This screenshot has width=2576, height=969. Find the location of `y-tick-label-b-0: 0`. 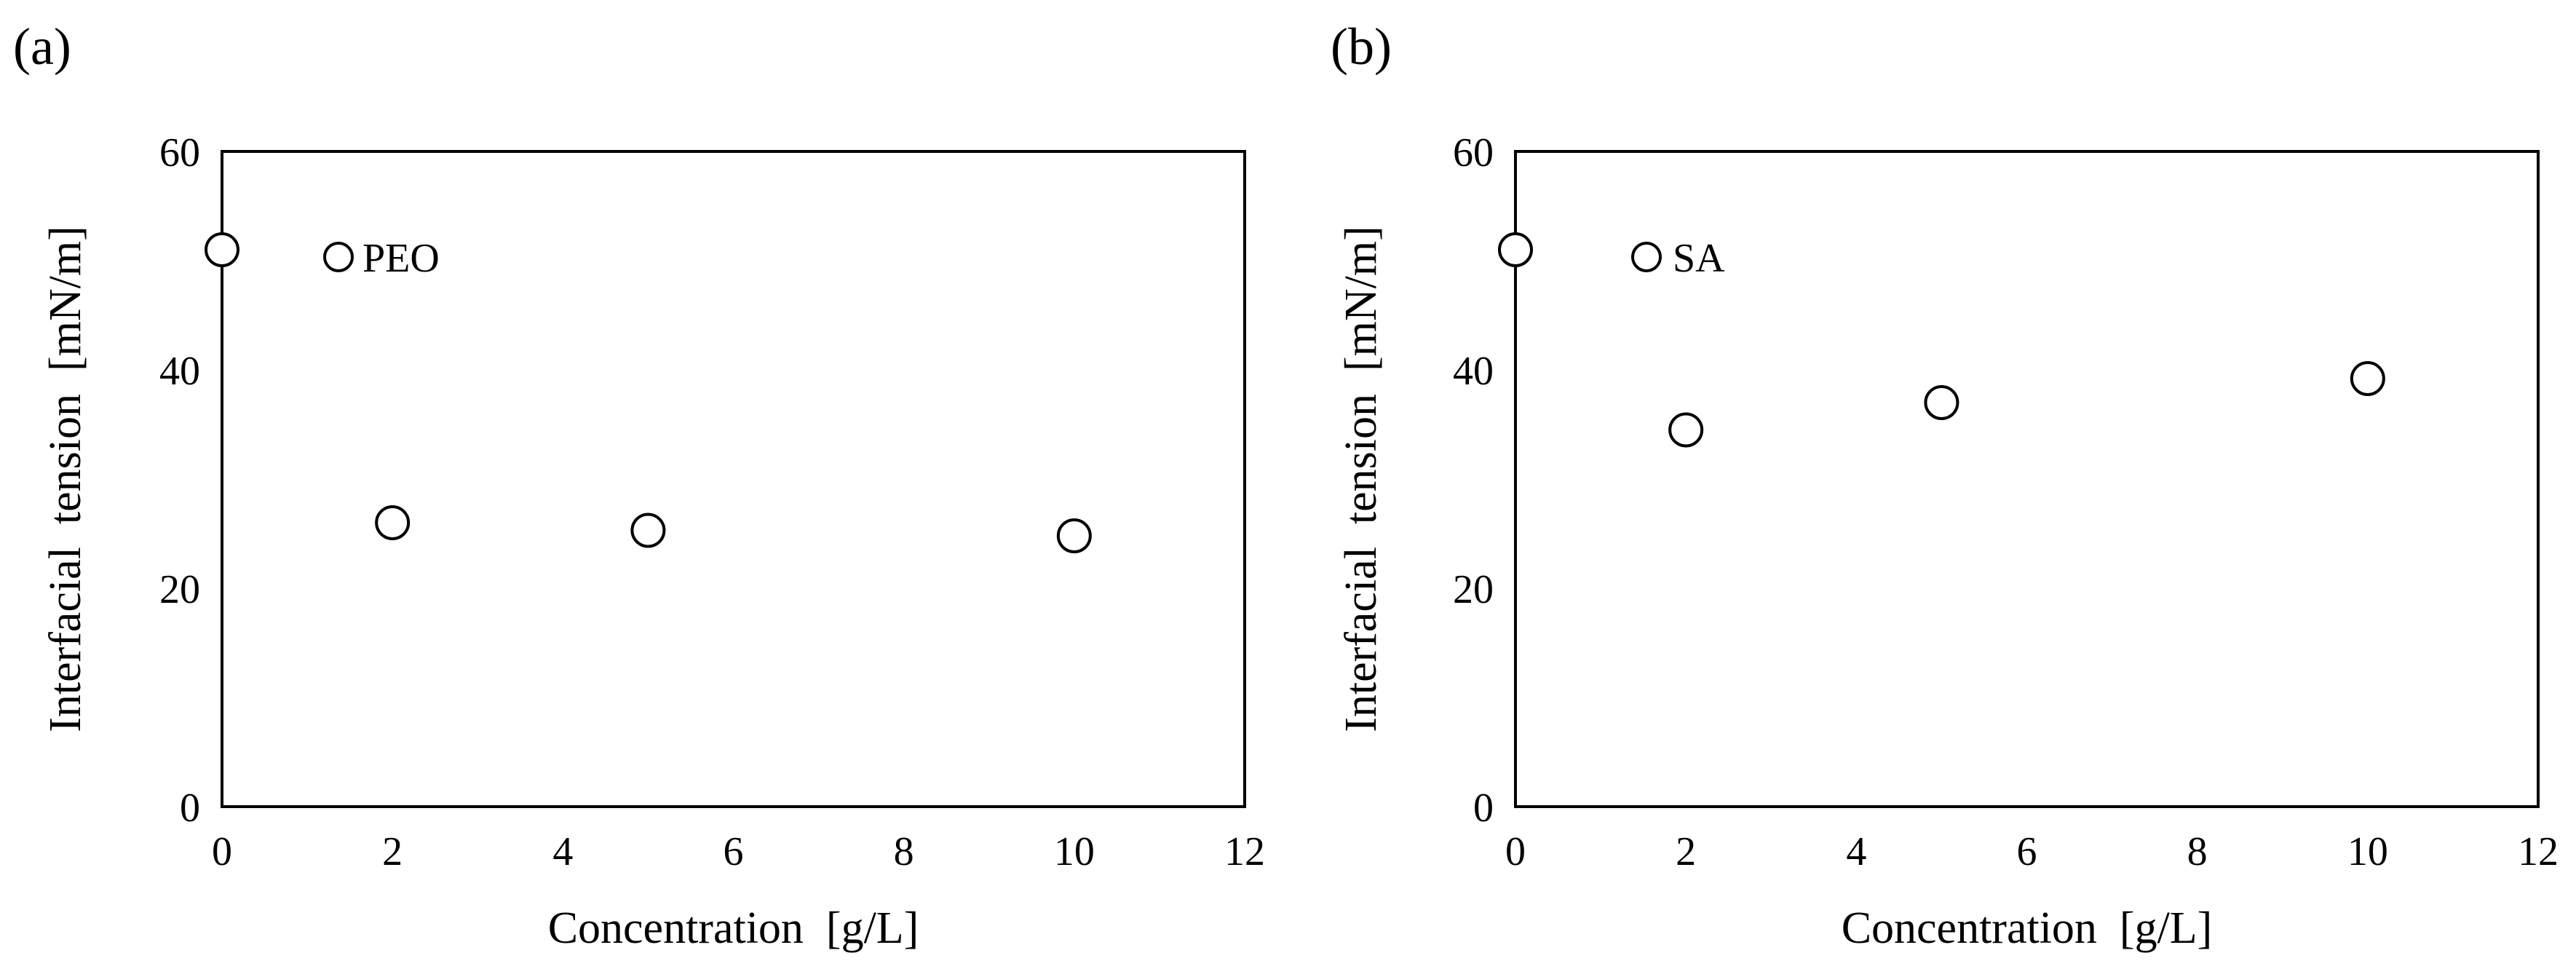

y-tick-label-b-0: 0 is located at coordinates (1483, 808).